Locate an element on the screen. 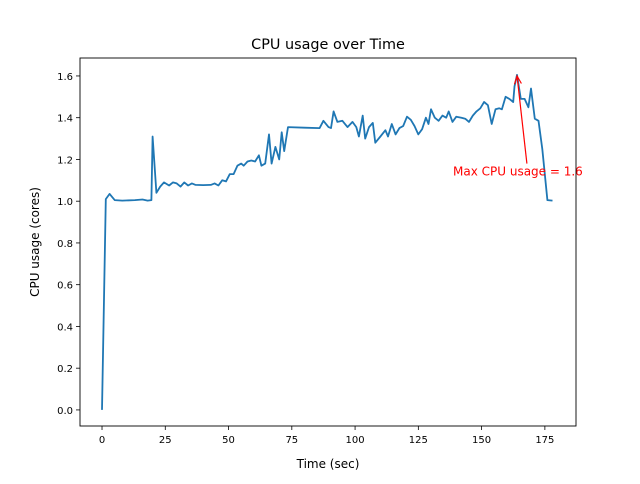 This screenshot has height=484, width=640. y-tick-label: 1.4 is located at coordinates (65, 119).